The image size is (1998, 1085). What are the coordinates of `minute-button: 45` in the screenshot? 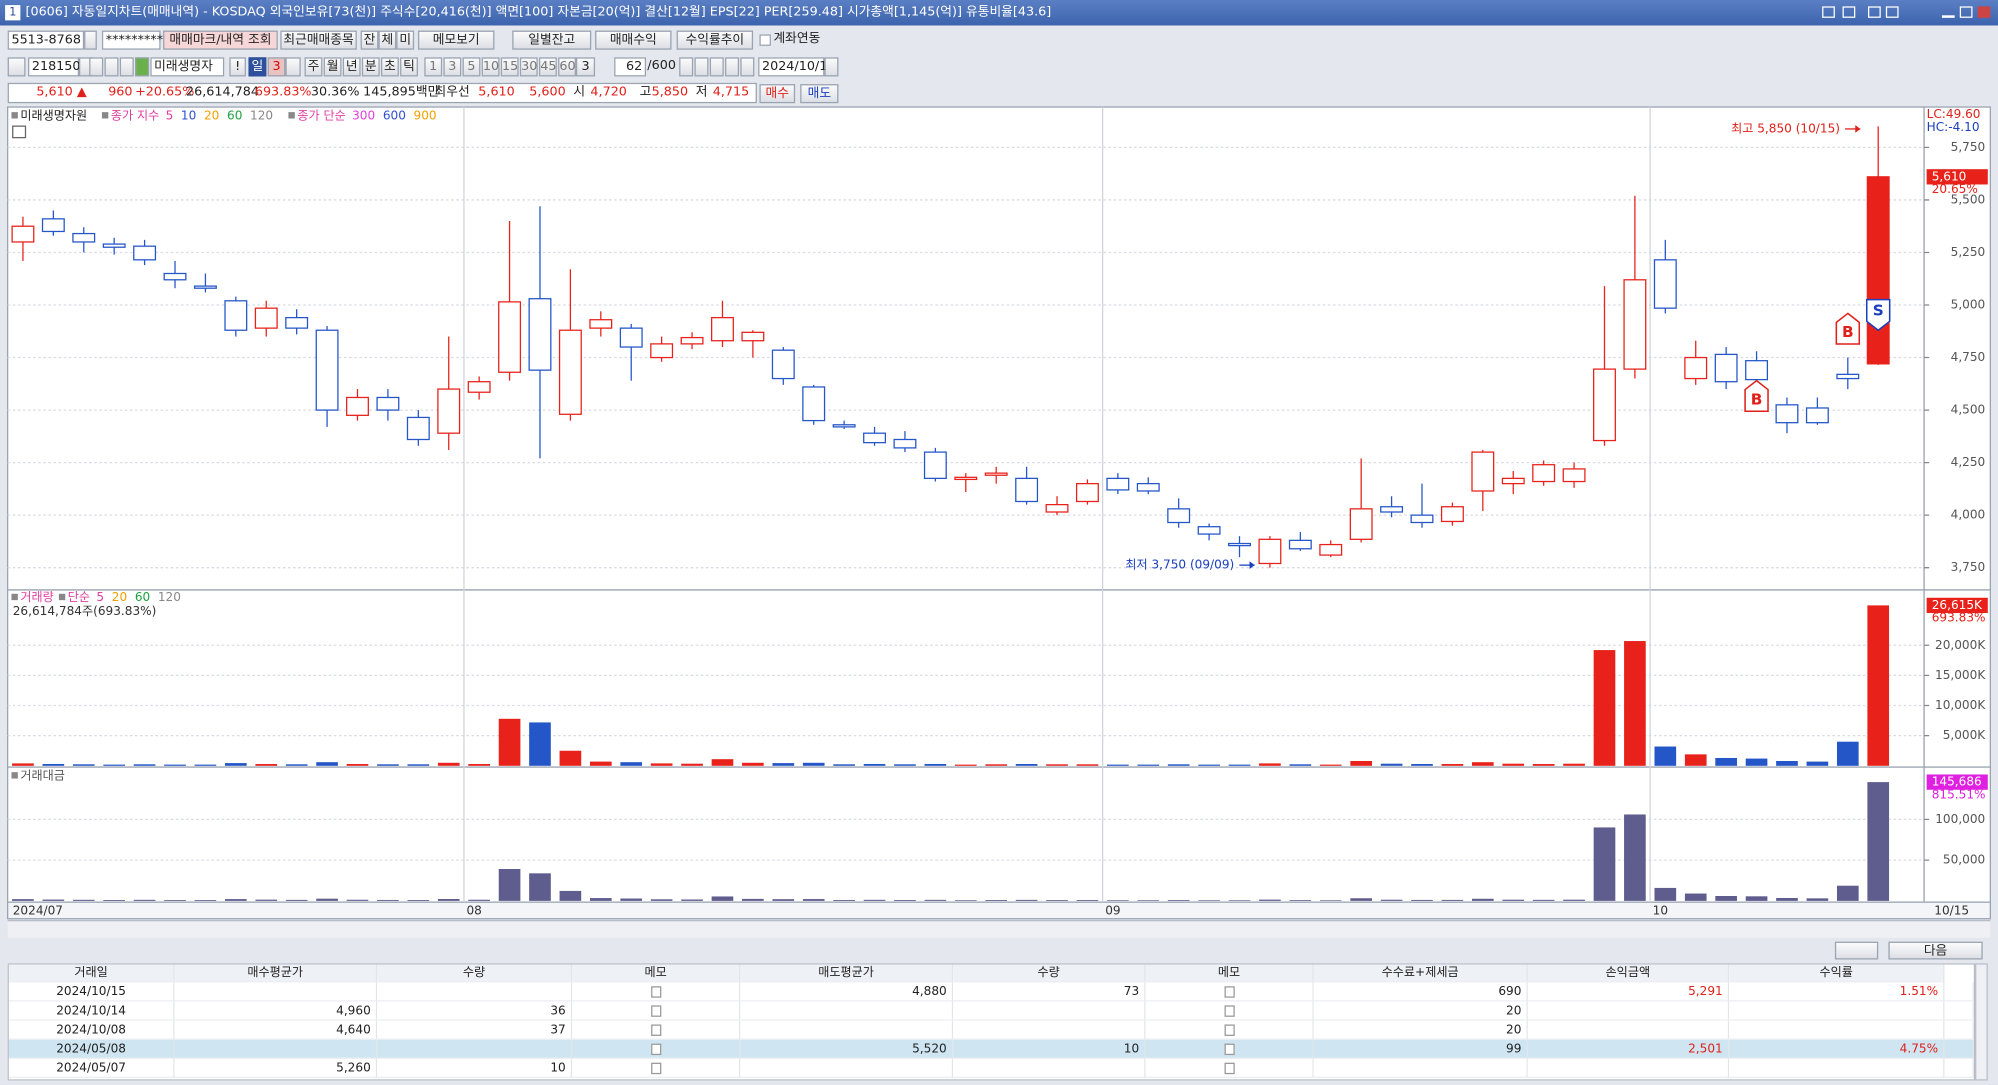 It's located at (547, 67).